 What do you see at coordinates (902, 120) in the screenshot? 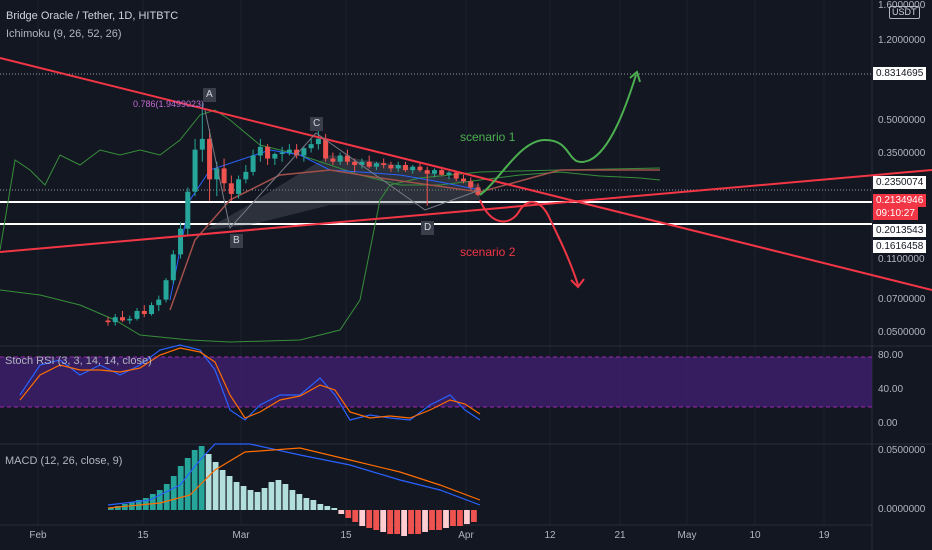
I see `price-tick: 0.5000000` at bounding box center [902, 120].